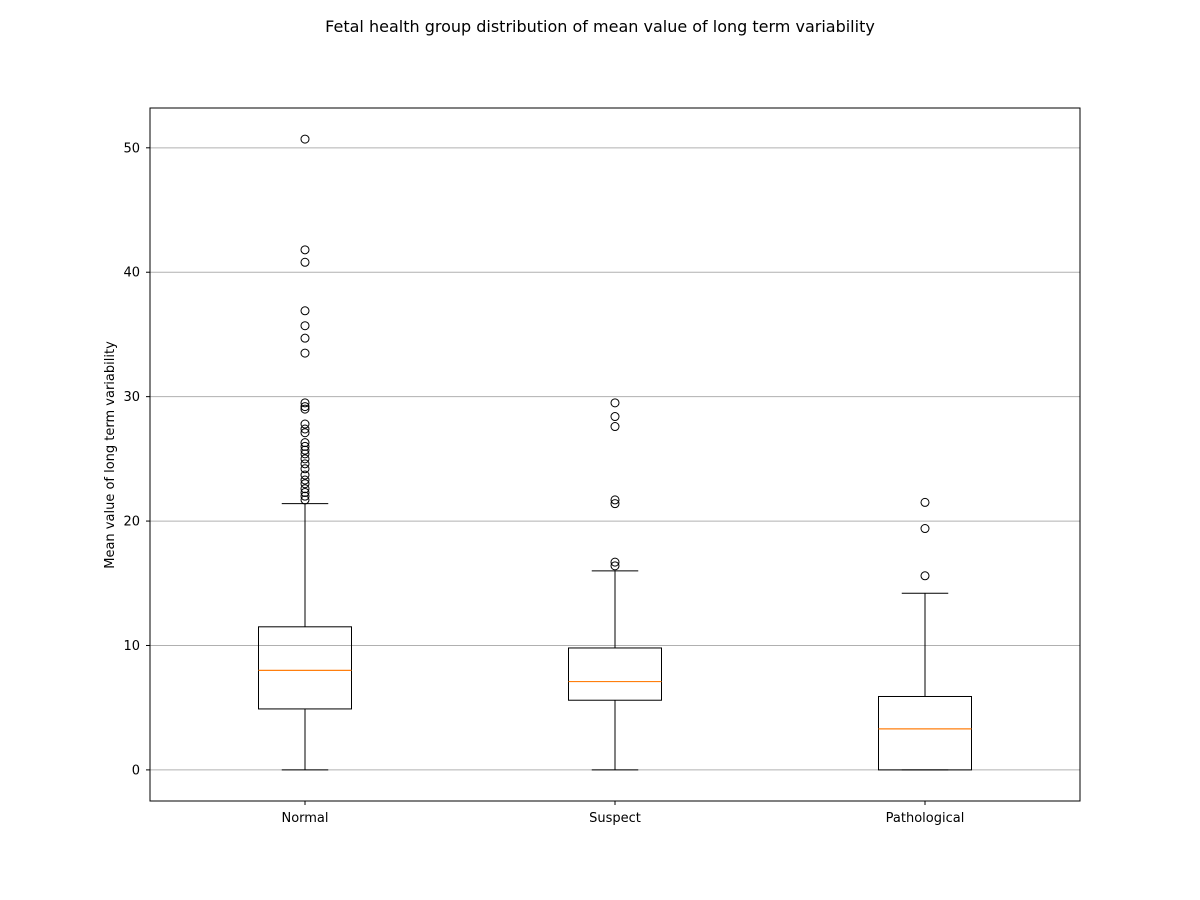 The image size is (1200, 900). What do you see at coordinates (304, 818) in the screenshot?
I see `x-tick-label: Normal` at bounding box center [304, 818].